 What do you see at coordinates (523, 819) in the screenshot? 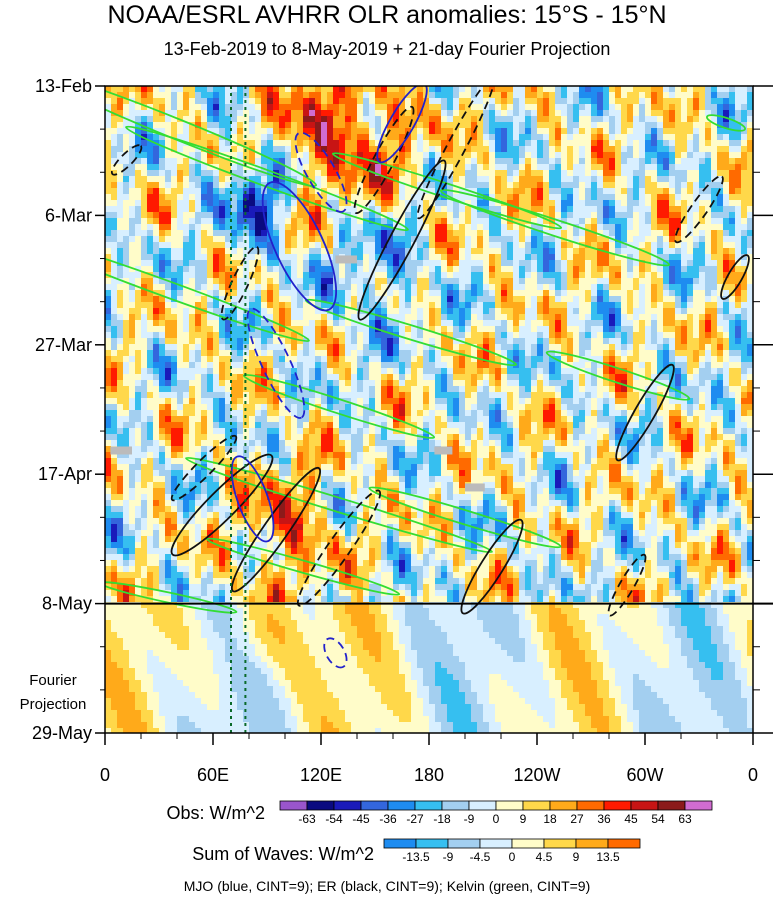
I see `obs-colorbar-tick-label: 9` at bounding box center [523, 819].